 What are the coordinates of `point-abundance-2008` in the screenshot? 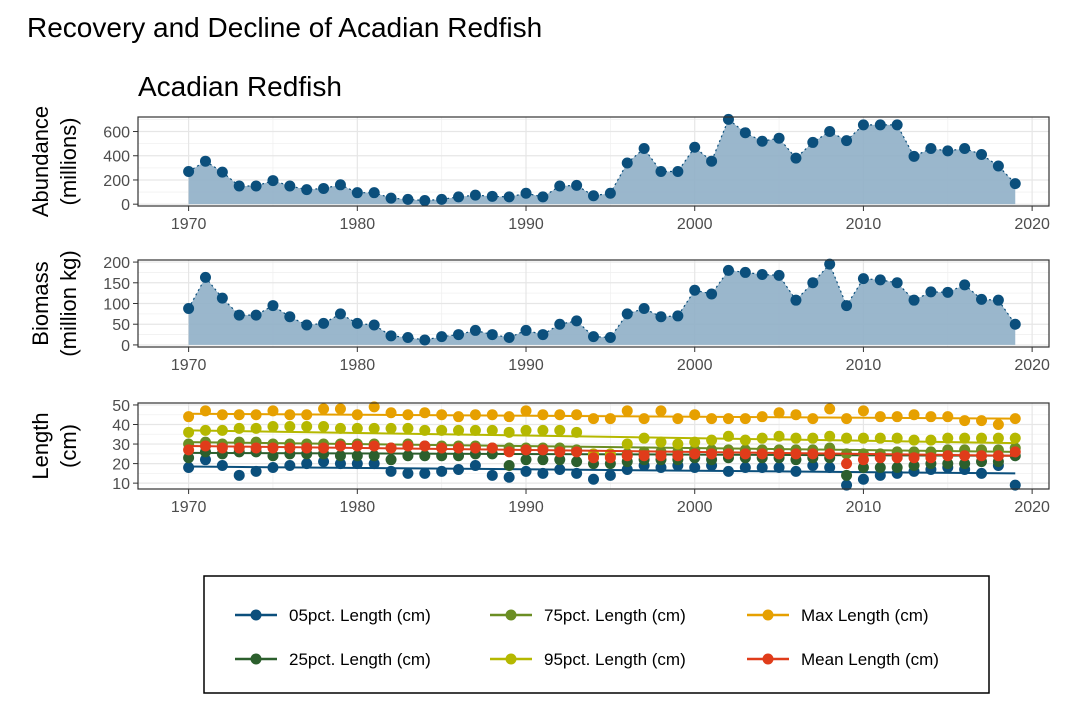 It's located at (830, 132).